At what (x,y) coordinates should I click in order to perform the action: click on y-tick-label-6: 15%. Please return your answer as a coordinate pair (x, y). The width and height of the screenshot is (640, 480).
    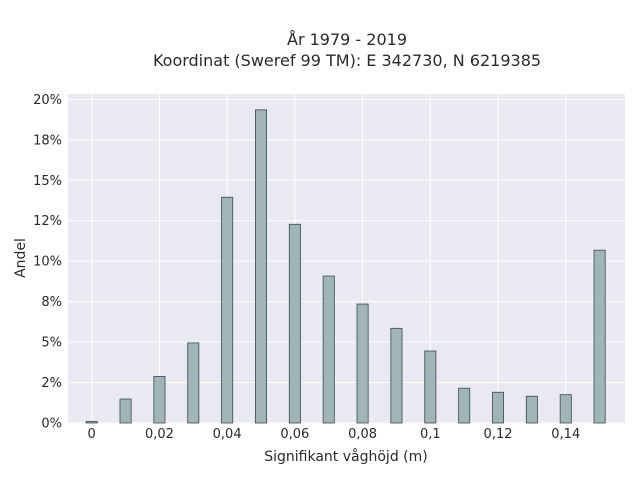
    Looking at the image, I should click on (47, 181).